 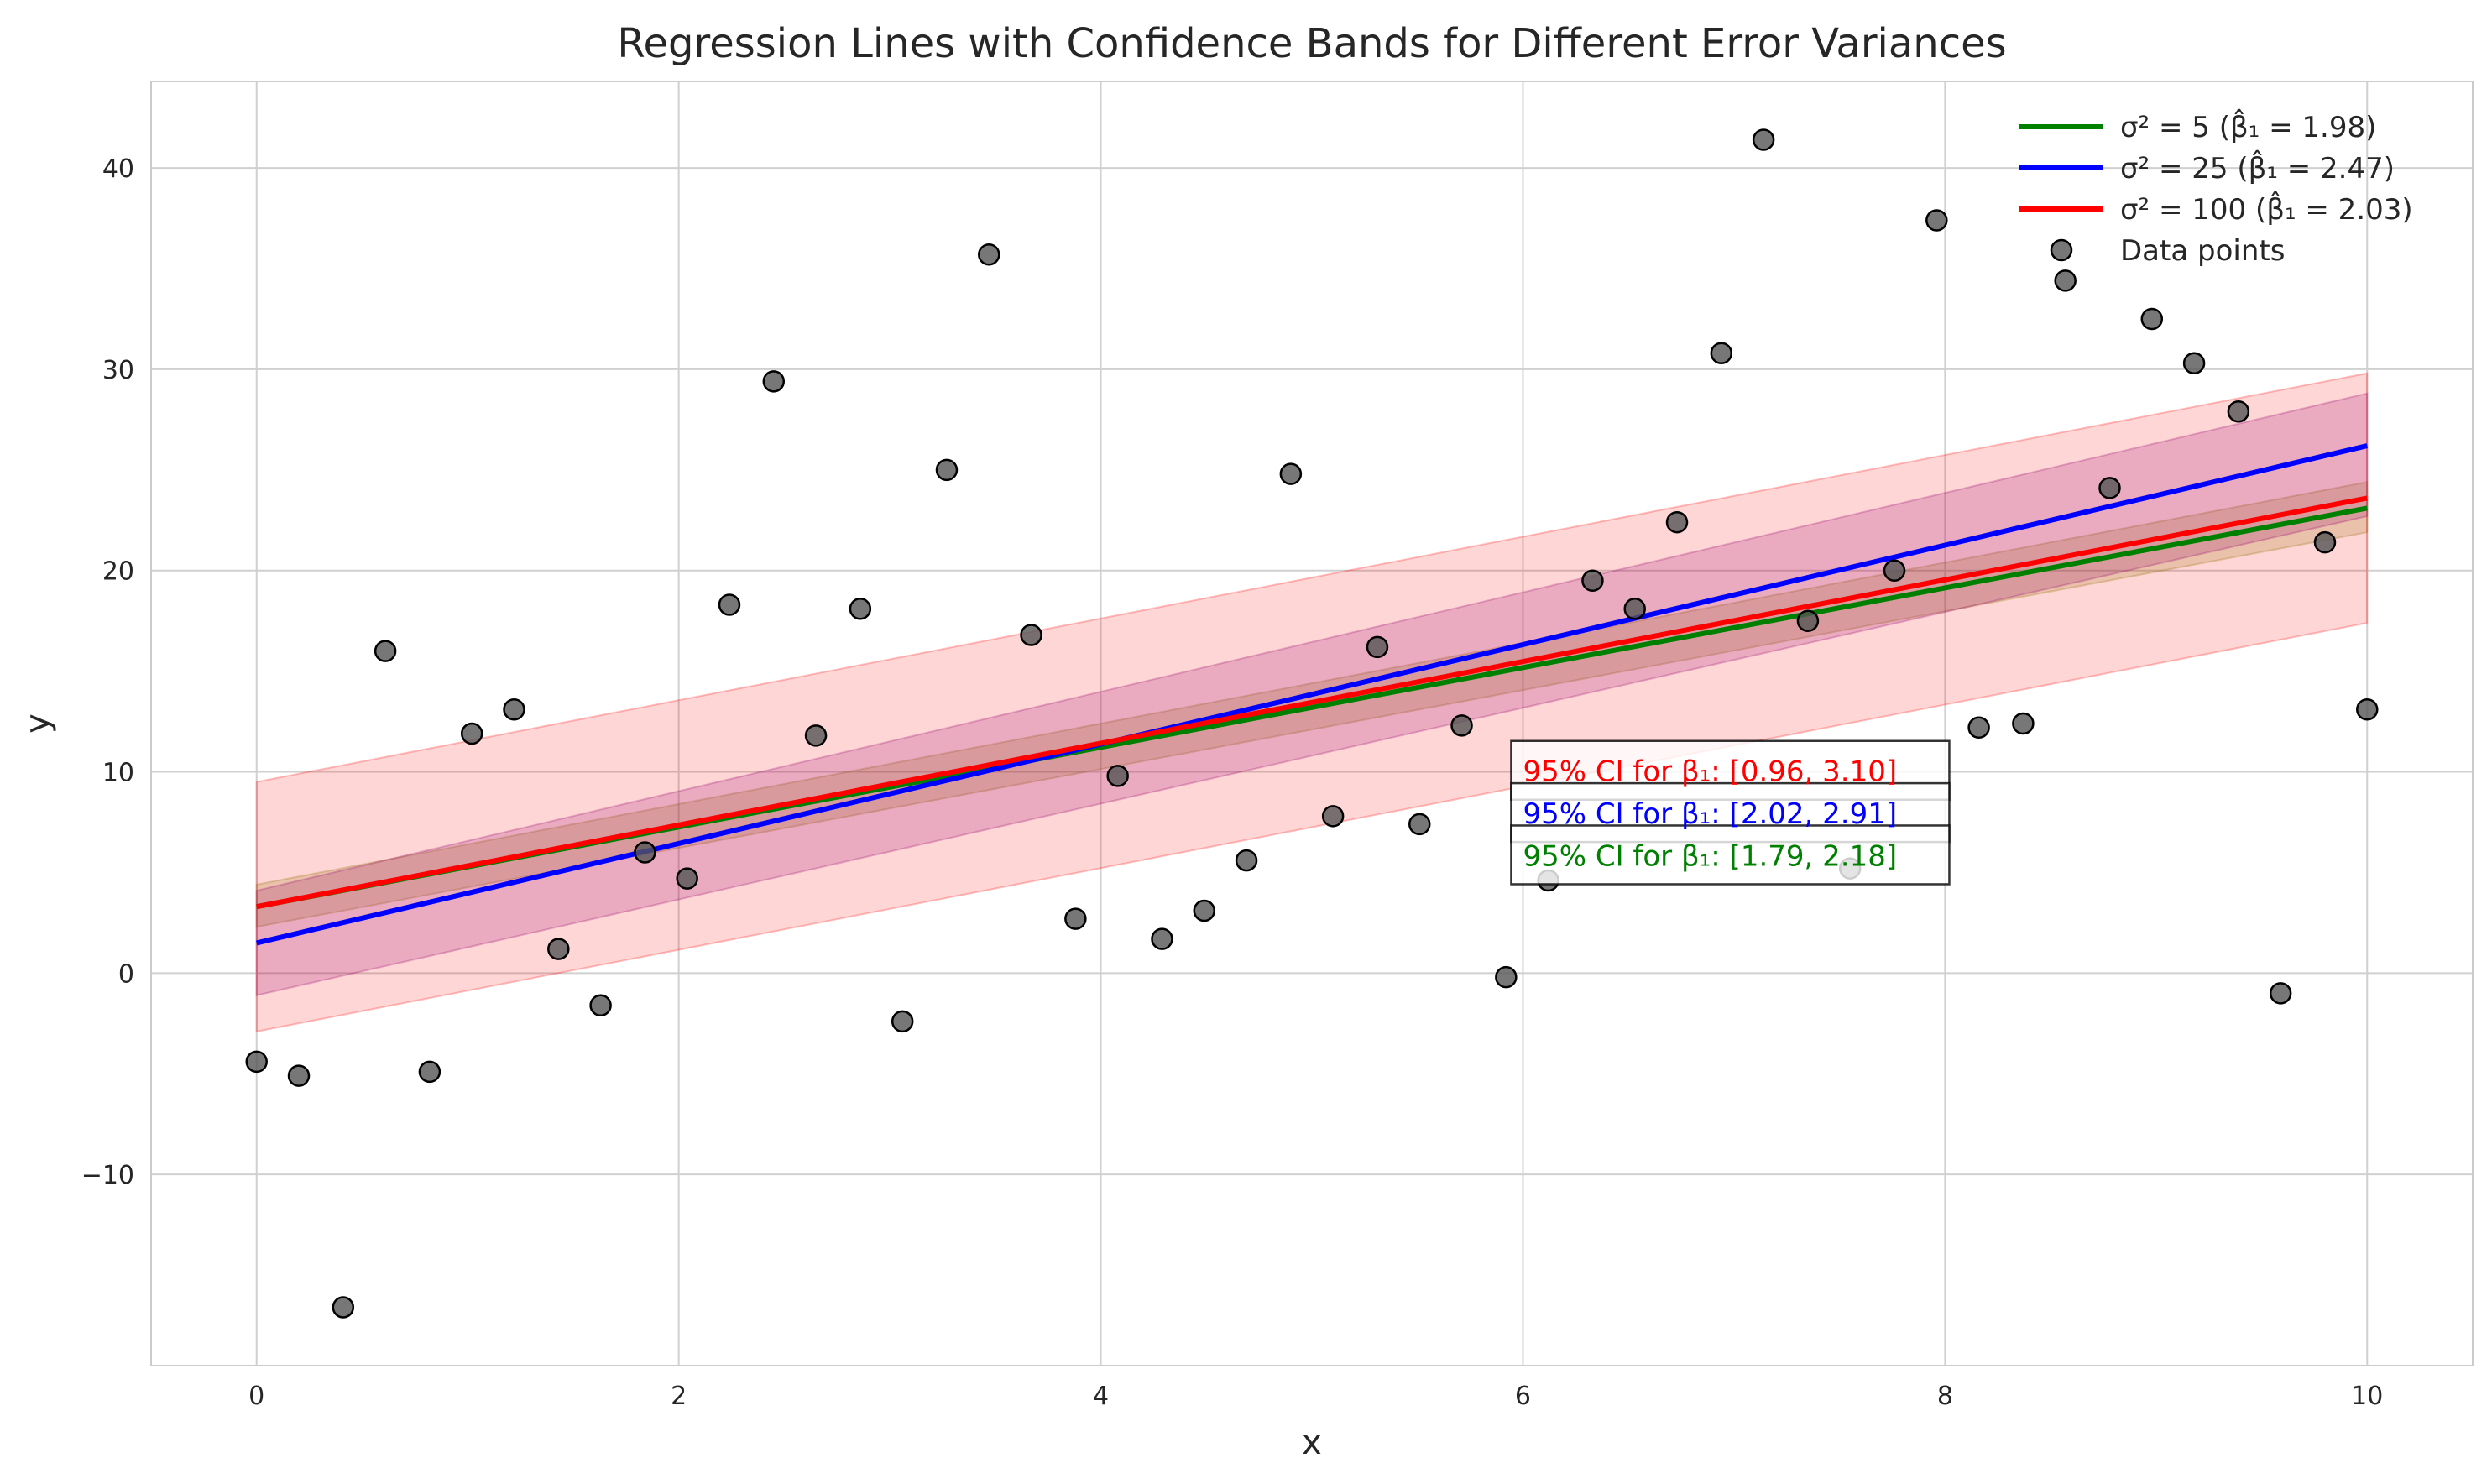 What do you see at coordinates (118, 572) in the screenshot?
I see `y-tick-label: 20` at bounding box center [118, 572].